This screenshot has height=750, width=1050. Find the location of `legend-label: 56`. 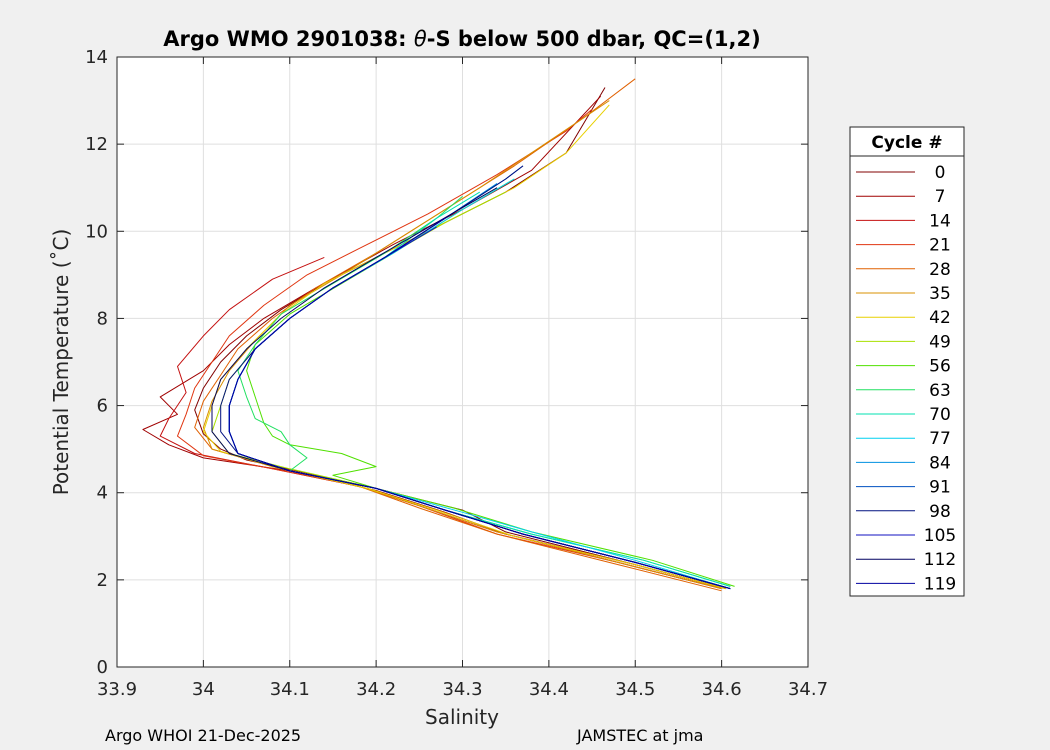

legend-label: 56 is located at coordinates (940, 367).